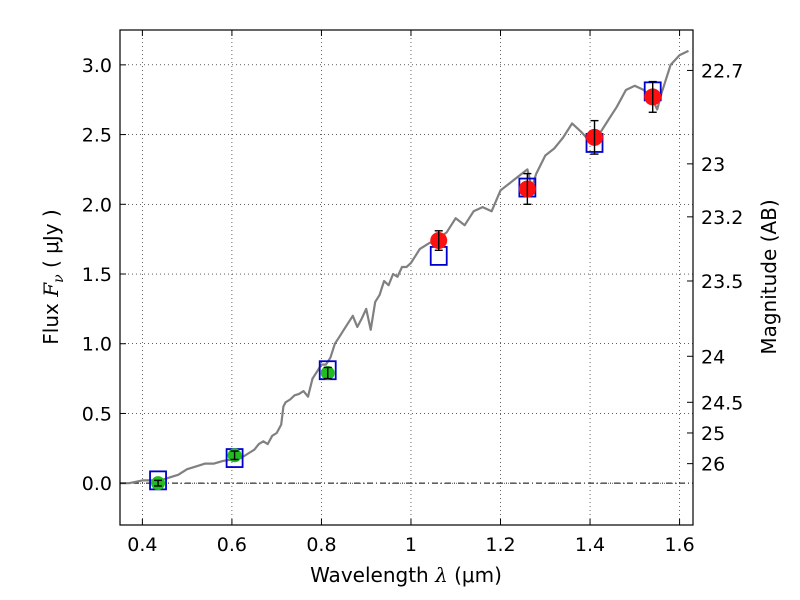 The width and height of the screenshot is (800, 600). I want to click on y-tick-label: 2.5, so click(97, 136).